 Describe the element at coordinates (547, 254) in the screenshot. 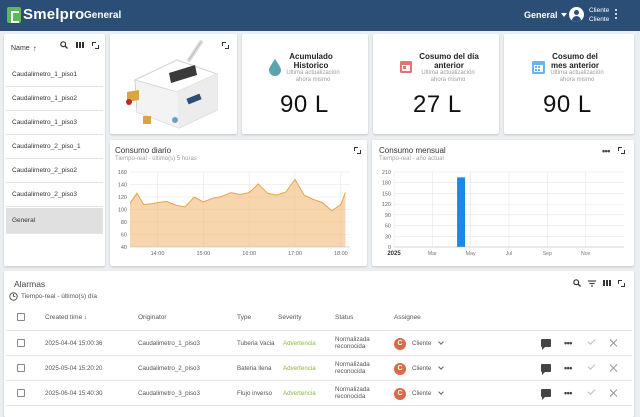

I see `x-tick-label: Sep` at that location.